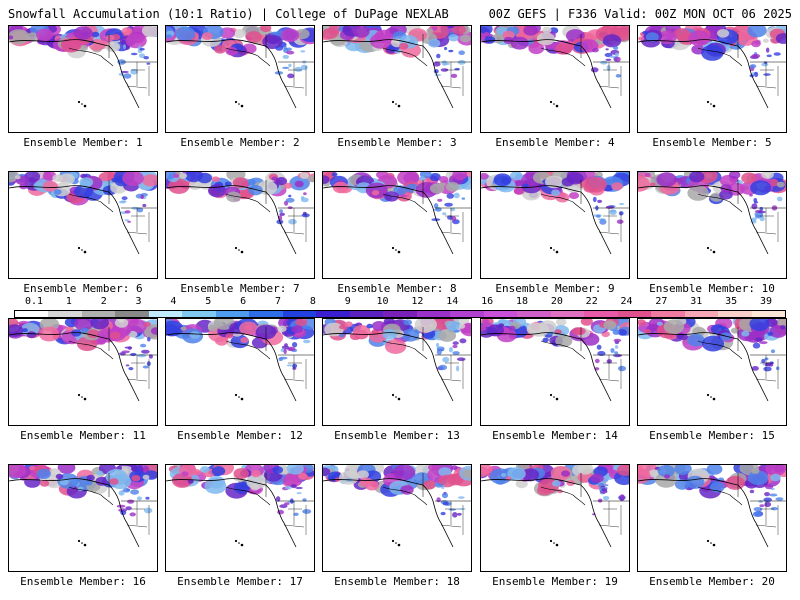 This screenshot has width=800, height=600. Describe the element at coordinates (661, 301) in the screenshot. I see `colorbar-tick-label: 27` at that location.